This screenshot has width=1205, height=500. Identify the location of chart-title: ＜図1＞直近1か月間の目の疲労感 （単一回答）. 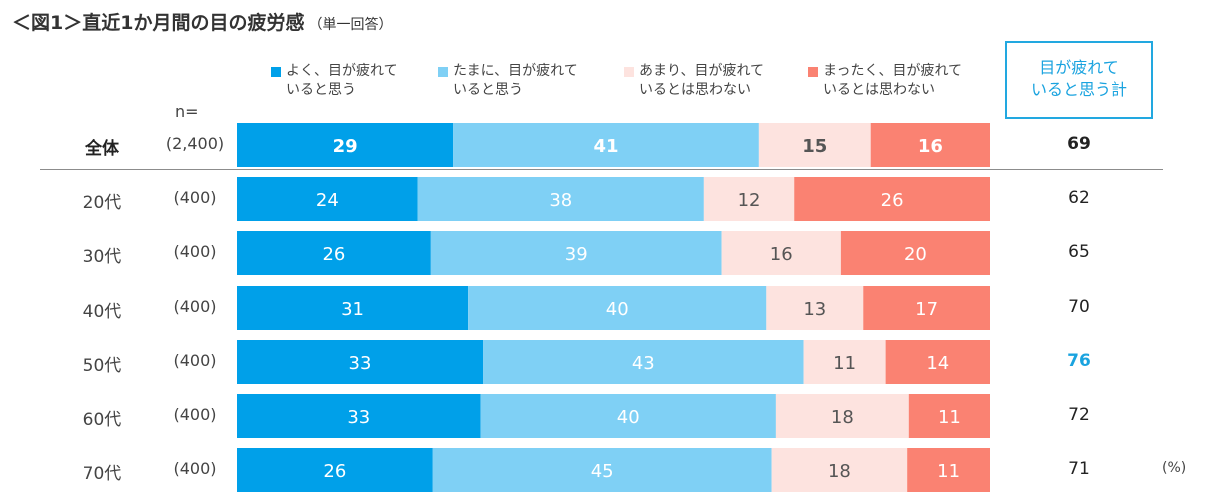
(202, 21).